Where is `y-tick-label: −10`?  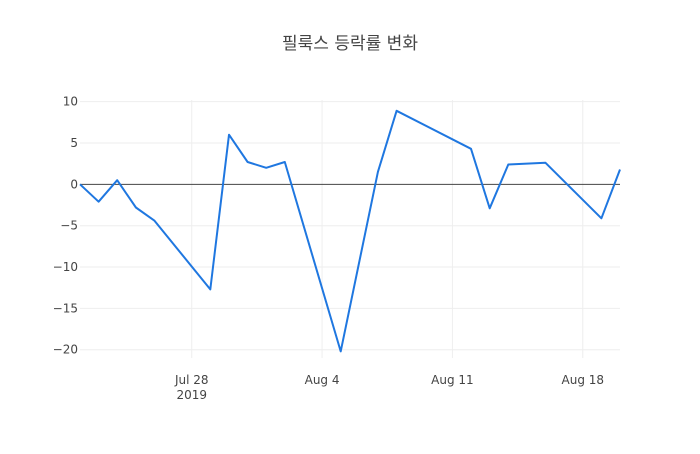 y-tick-label: −10 is located at coordinates (65, 267).